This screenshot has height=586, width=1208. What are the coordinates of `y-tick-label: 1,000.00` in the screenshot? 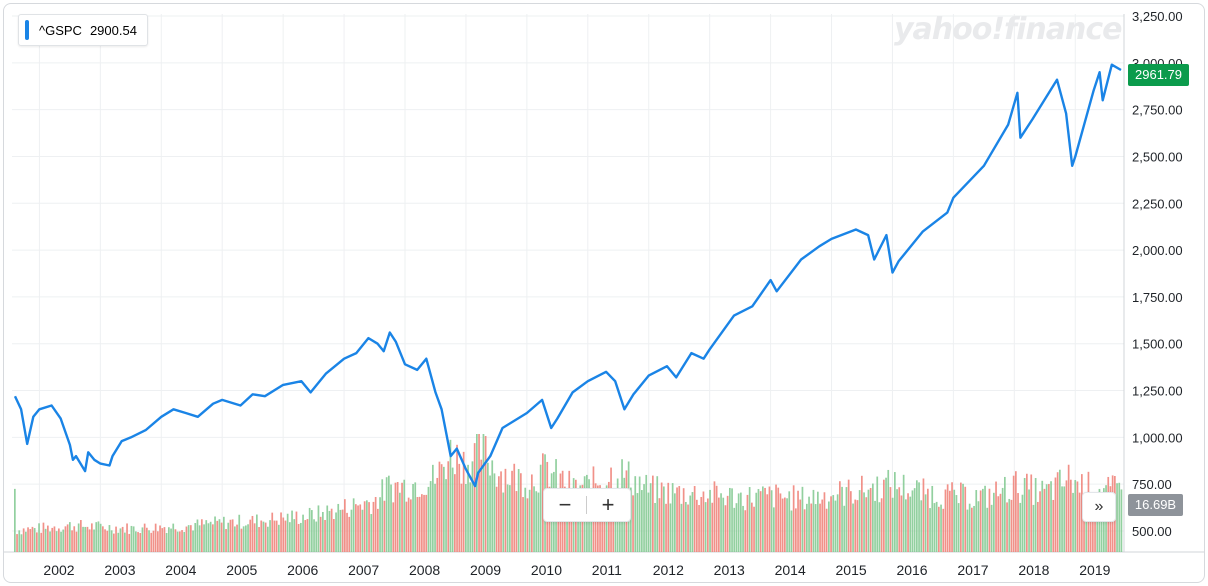 It's located at (1157, 437).